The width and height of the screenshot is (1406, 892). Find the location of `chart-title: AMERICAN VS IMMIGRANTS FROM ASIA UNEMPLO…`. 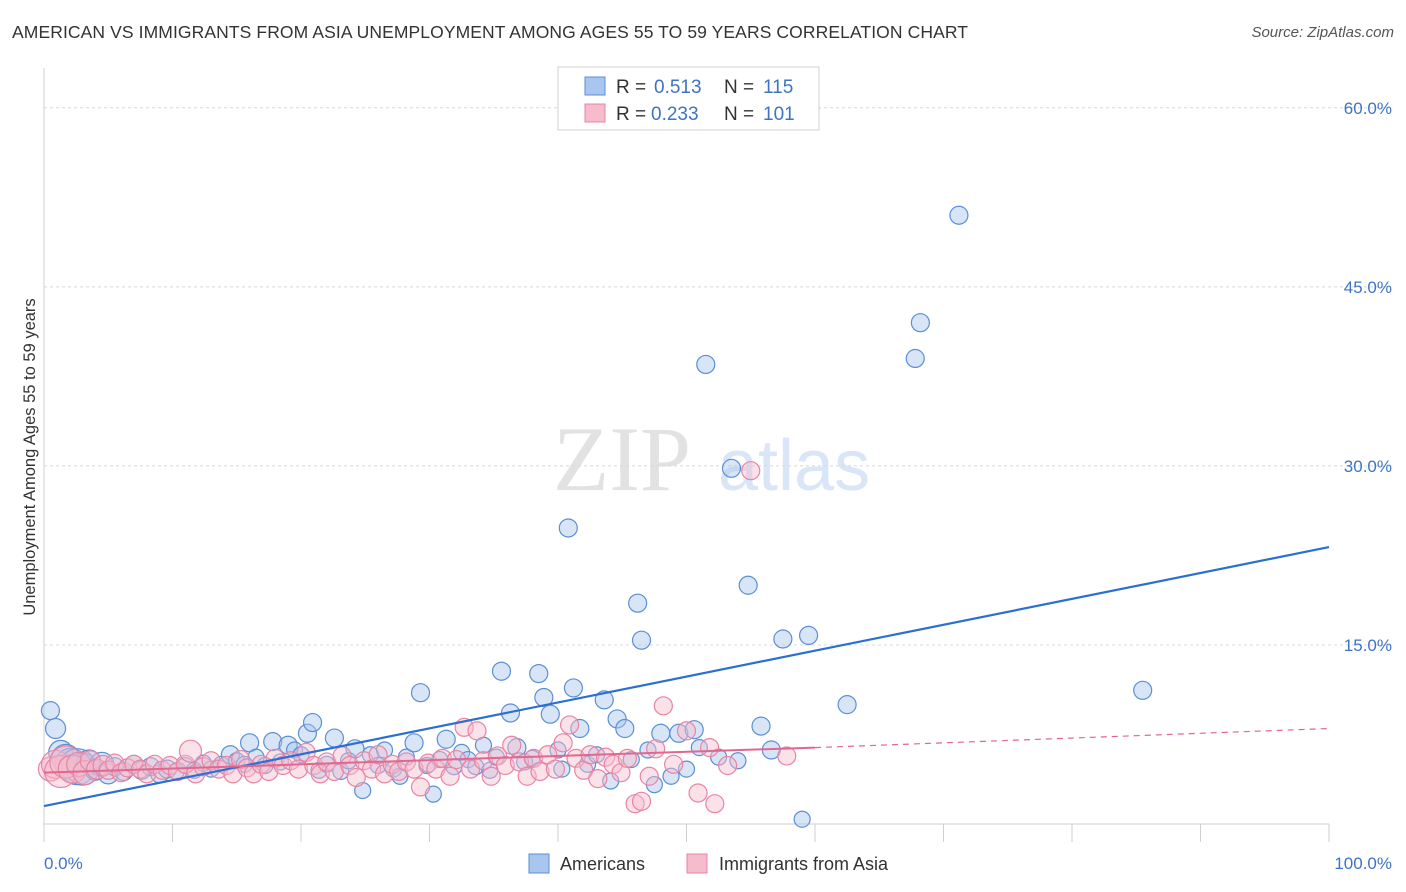

chart-title: AMERICAN VS IMMIGRANTS FROM ASIA UNEMPLO… is located at coordinates (490, 32).